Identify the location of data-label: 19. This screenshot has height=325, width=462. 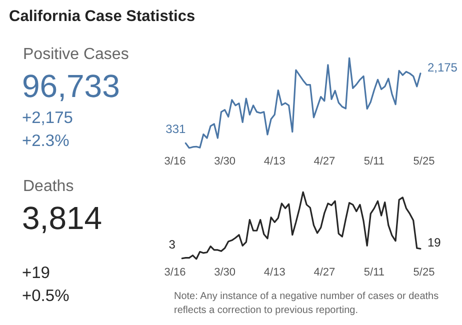
(434, 243).